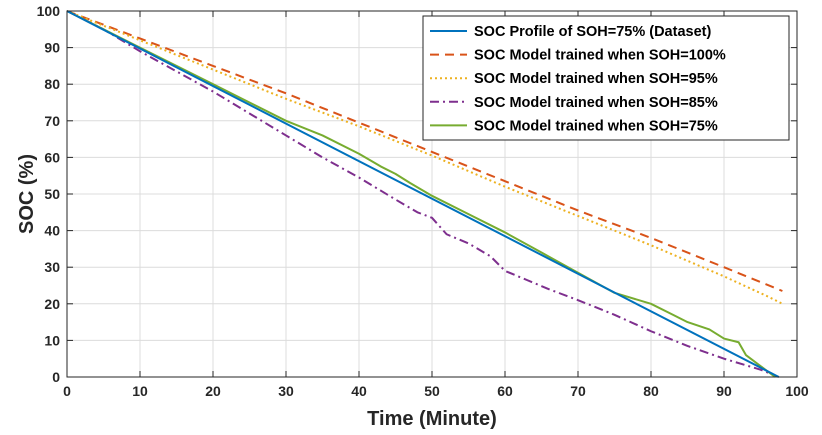 This screenshot has height=435, width=822. What do you see at coordinates (52, 121) in the screenshot?
I see `y-tick-label: 70` at bounding box center [52, 121].